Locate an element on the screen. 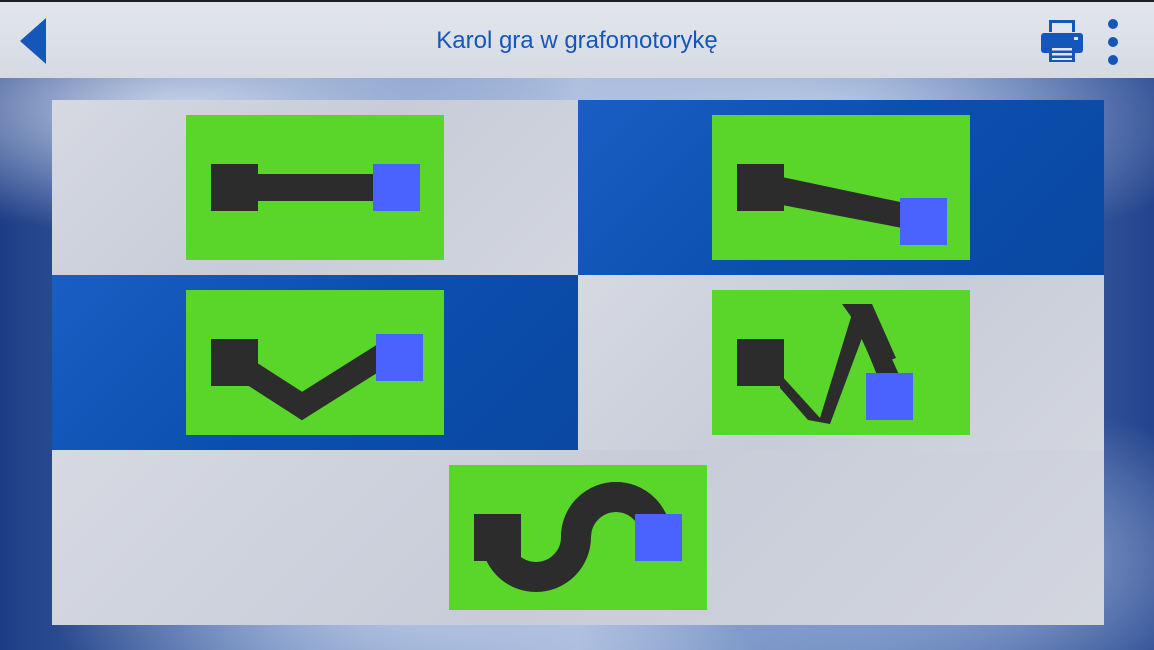  printer-icon is located at coordinates (1062, 41).